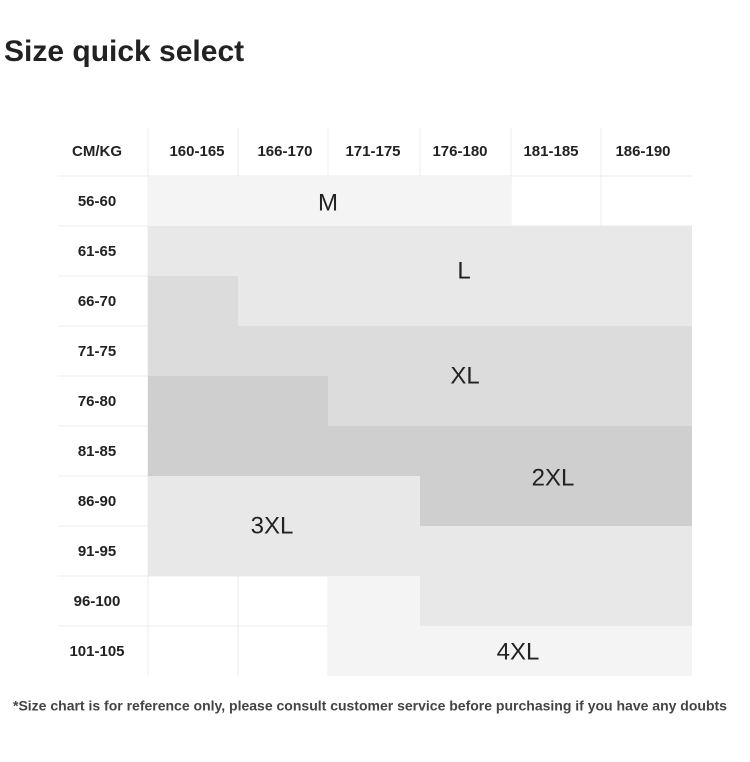  Describe the element at coordinates (97, 501) in the screenshot. I see `row-label: 86-90` at that location.